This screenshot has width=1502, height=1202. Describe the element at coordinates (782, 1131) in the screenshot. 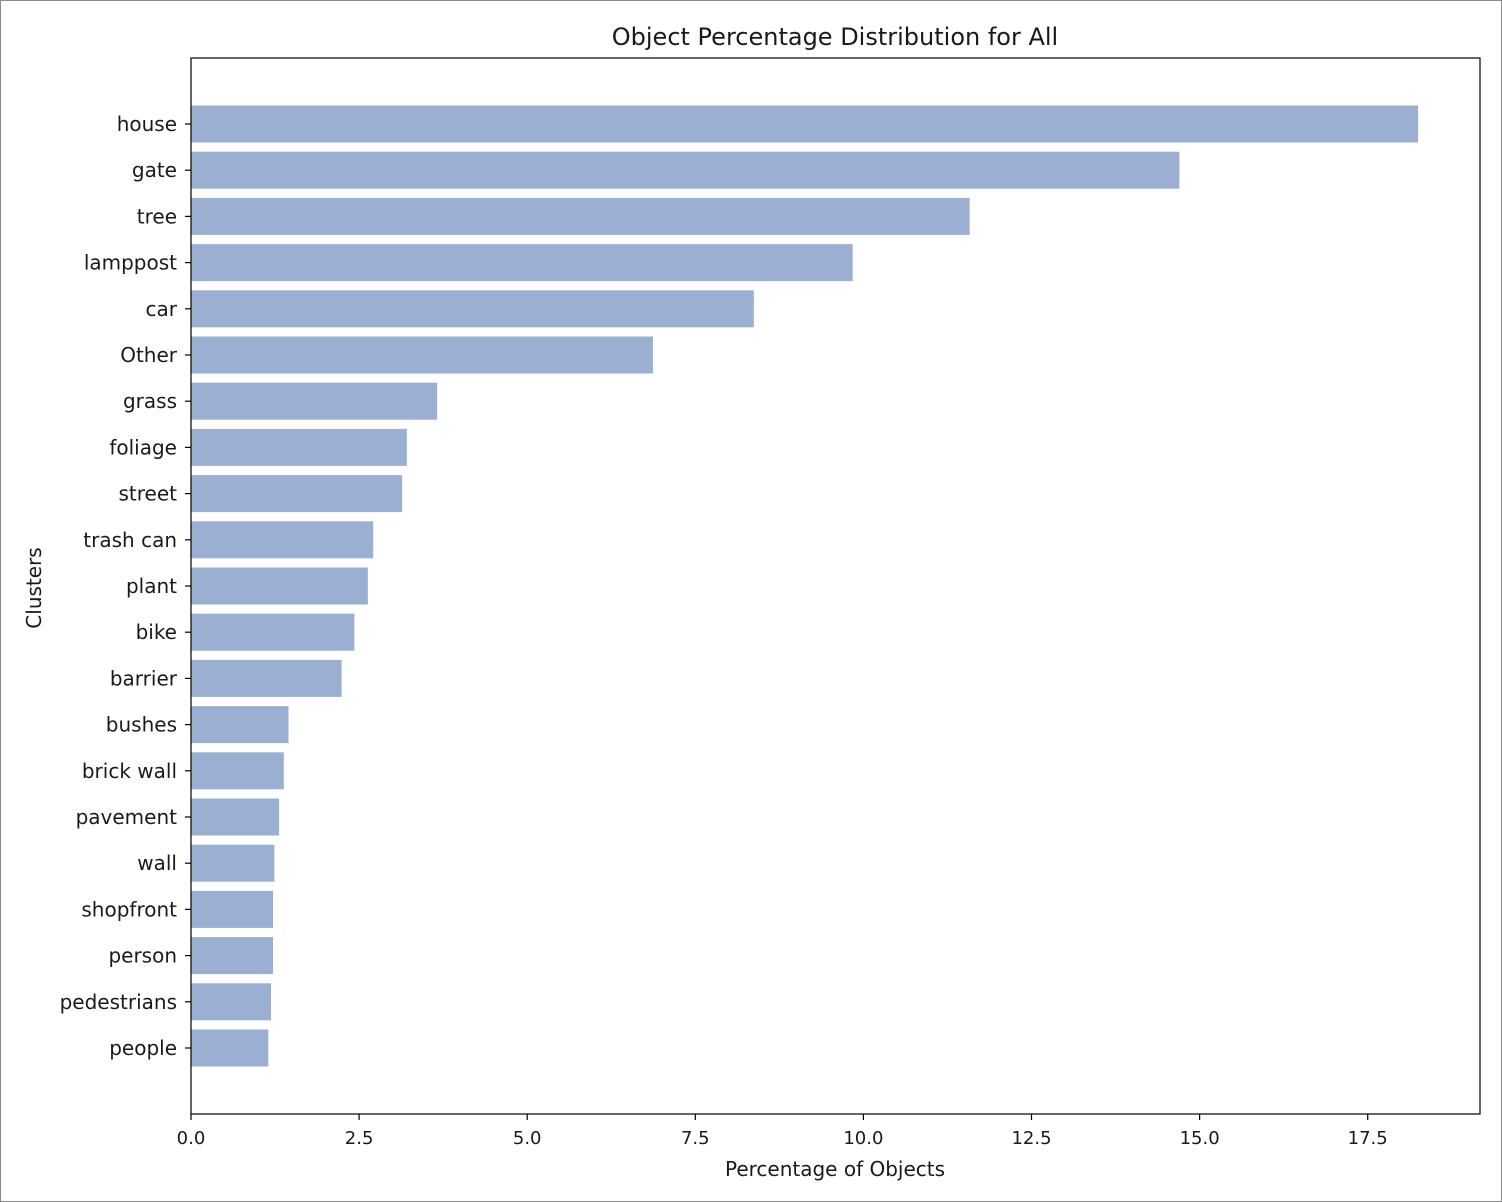

I see `x-axis: 0.0 2.5 5.0 7.5 10.0 12.5 15.0 17.5` at that location.